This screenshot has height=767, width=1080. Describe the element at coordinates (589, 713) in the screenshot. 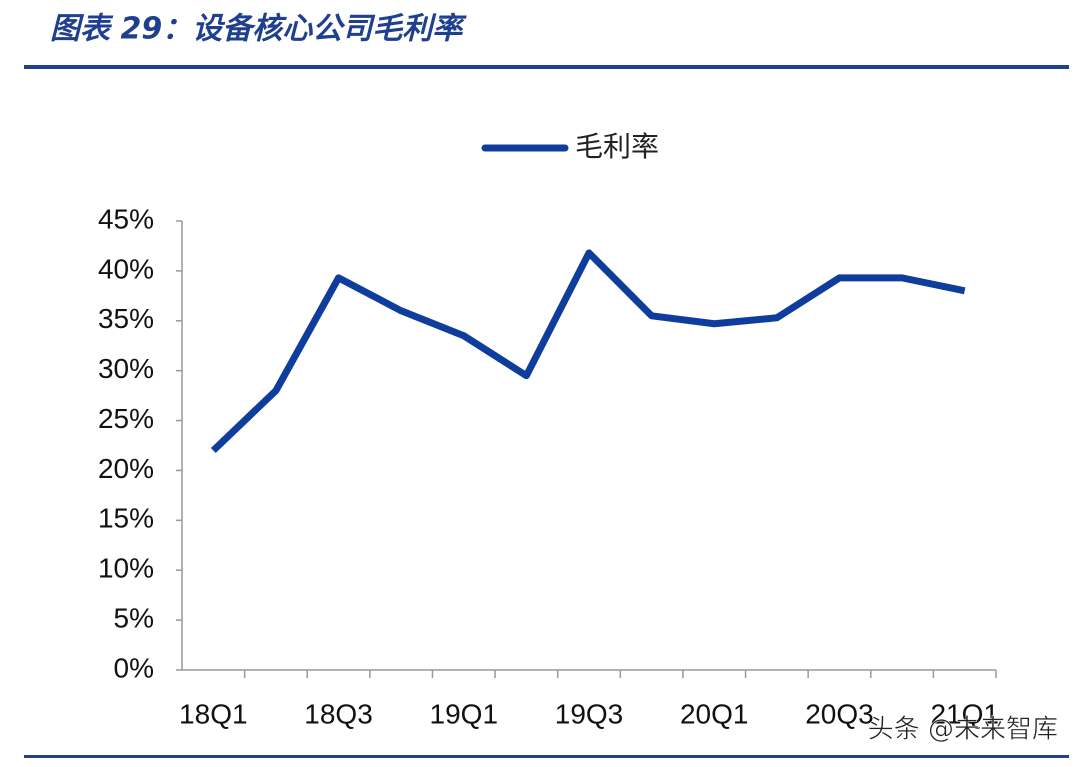

I see `x-tick-label: 19Q3` at that location.